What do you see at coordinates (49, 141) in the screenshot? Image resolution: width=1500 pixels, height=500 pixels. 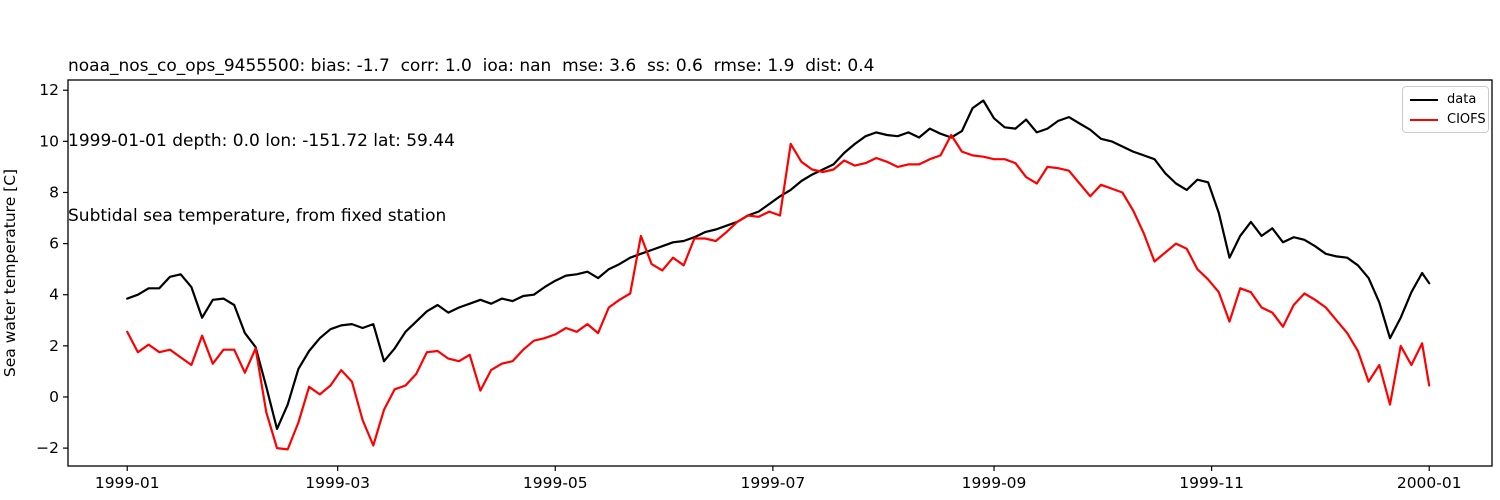 I see `y-tick-label: 10` at bounding box center [49, 141].